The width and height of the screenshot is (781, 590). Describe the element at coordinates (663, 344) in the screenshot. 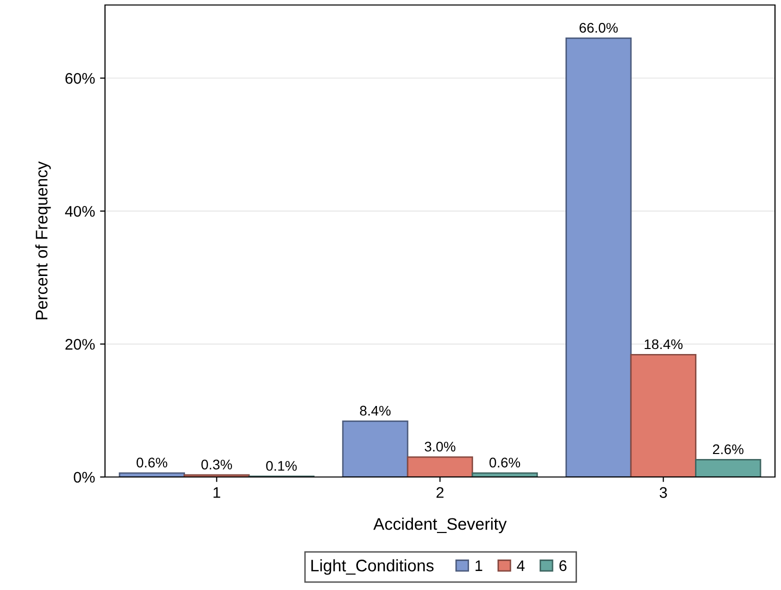

I see `data-label: 18.4%` at that location.